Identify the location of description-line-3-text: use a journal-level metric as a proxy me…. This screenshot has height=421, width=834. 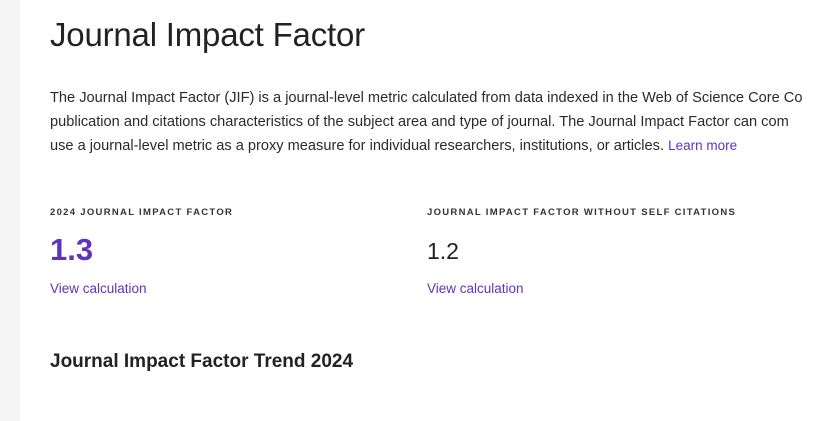
(357, 146).